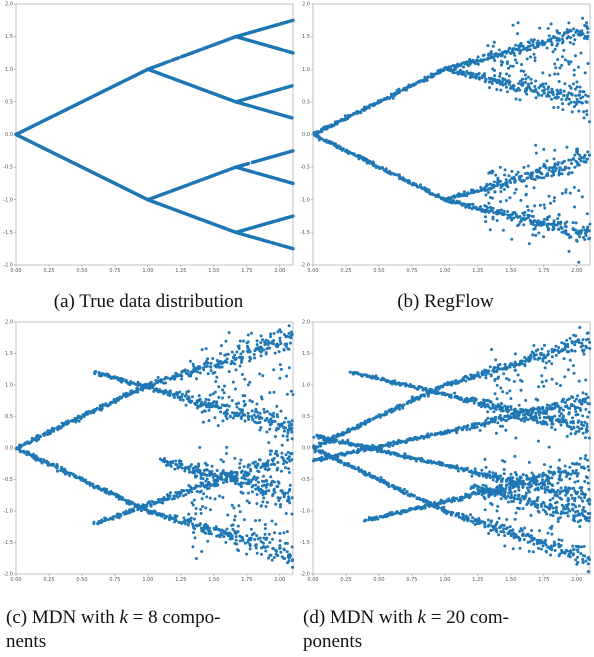  What do you see at coordinates (9, 354) in the screenshot?
I see `y-tick-label: 1.5` at bounding box center [9, 354].